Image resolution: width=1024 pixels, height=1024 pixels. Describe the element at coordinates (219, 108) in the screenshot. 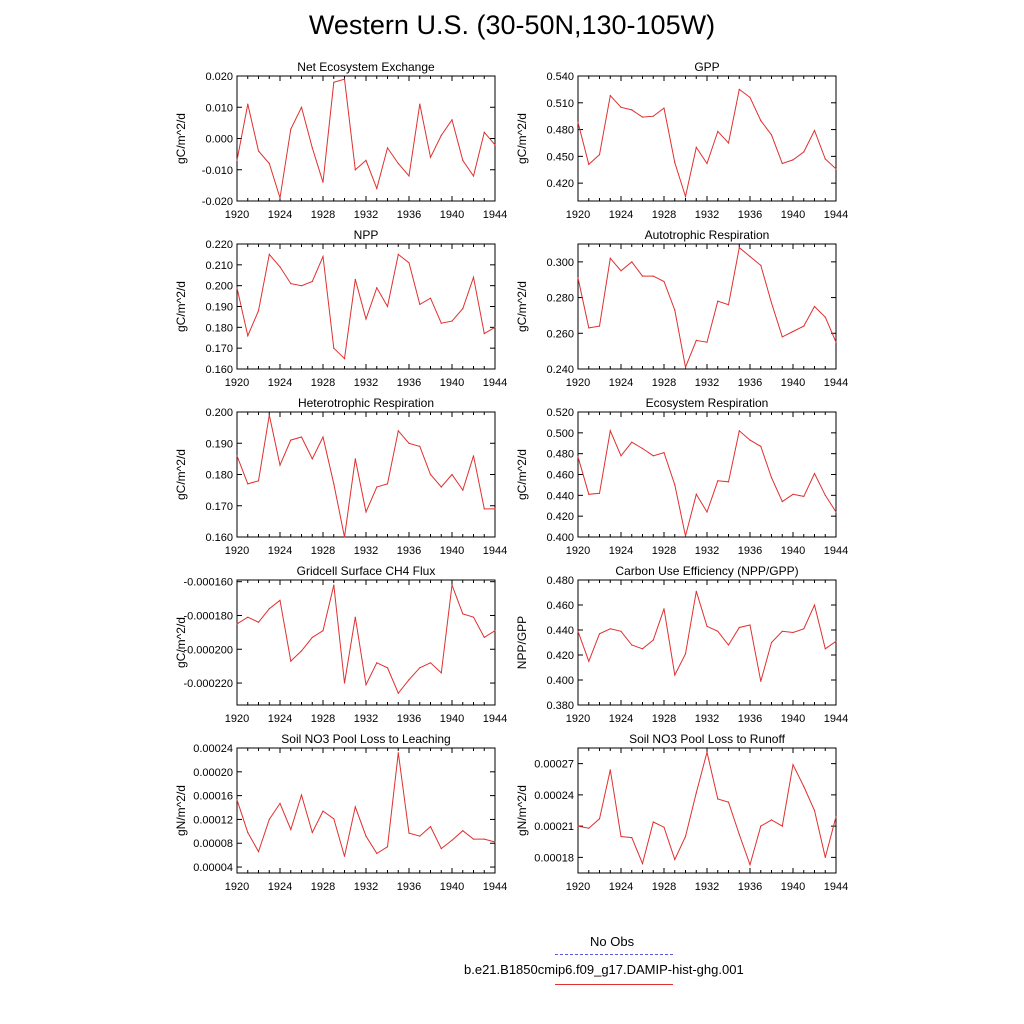

I see `panel-1-y-tick-label: 0.010` at that location.